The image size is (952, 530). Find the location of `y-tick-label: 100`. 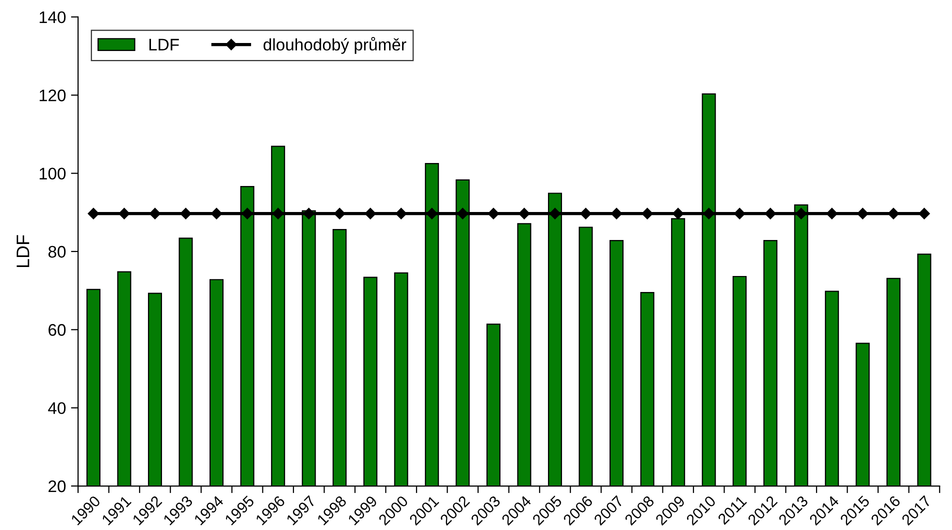

y-tick-label: 100 is located at coordinates (53, 174).